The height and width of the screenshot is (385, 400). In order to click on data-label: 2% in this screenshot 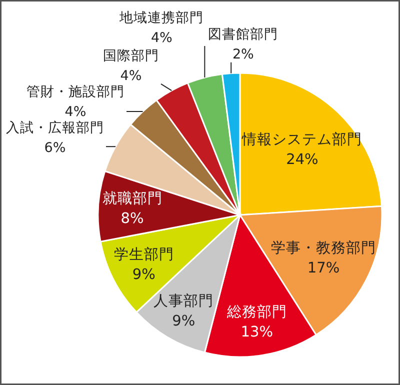, I will do `click(243, 54)`.